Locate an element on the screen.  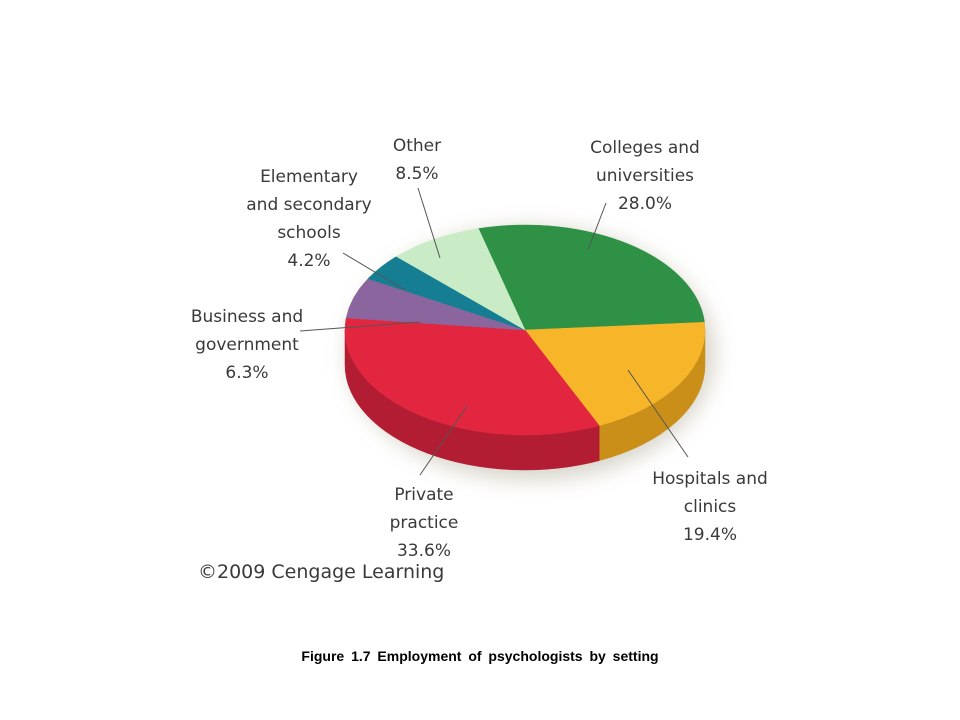
slice-label-business-and-government: Business and government 6.3% is located at coordinates (247, 345).